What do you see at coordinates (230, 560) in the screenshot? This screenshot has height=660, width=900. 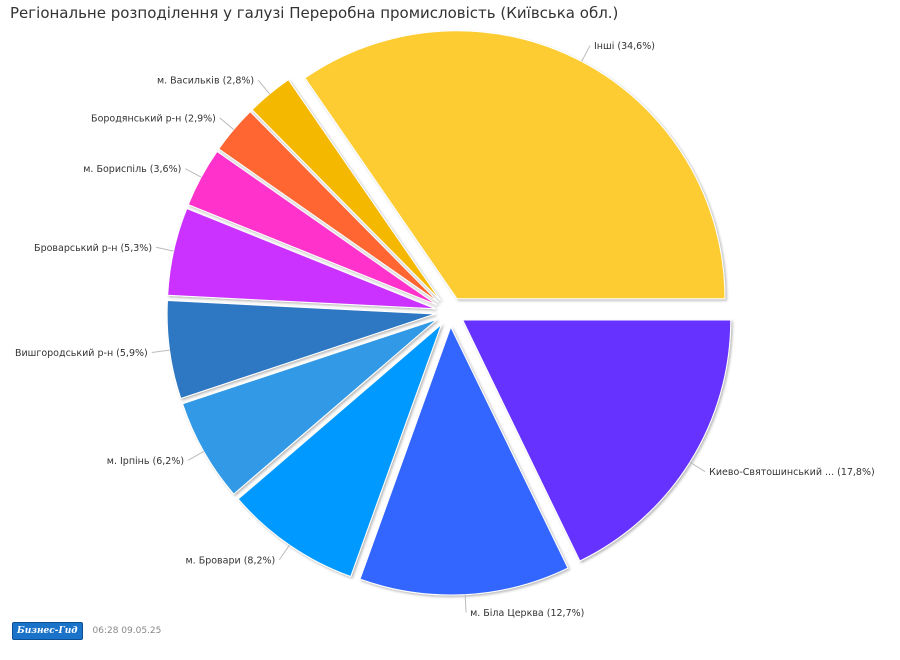 I see `slice-label: м. Бровари (8,2%)` at bounding box center [230, 560].